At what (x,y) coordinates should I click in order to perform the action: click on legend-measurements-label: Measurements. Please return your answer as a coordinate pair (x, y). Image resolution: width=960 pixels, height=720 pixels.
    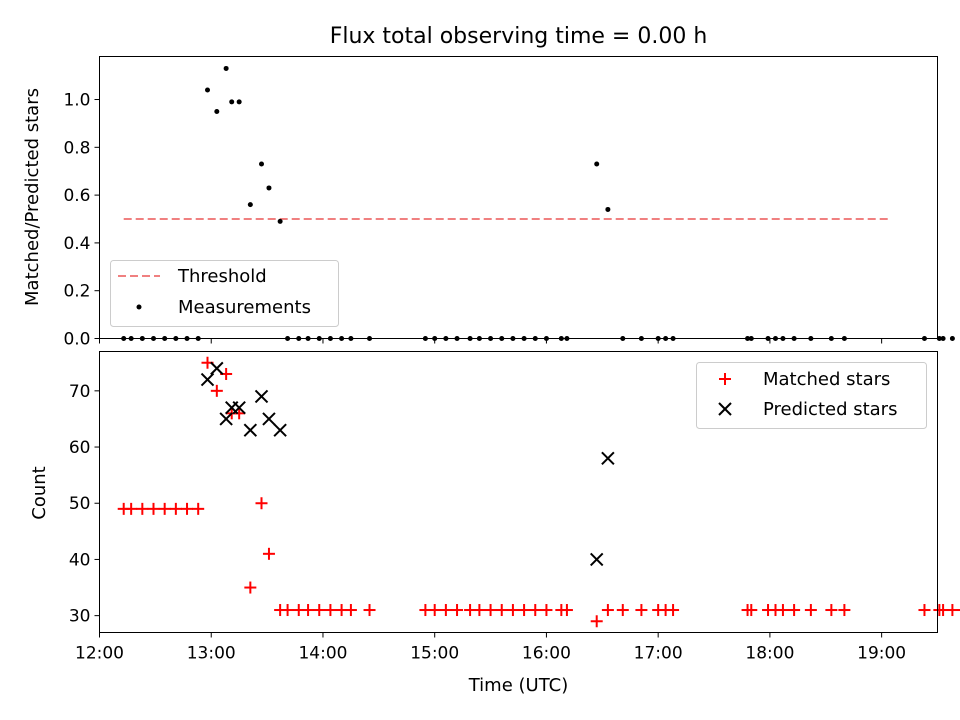
    Looking at the image, I should click on (244, 307).